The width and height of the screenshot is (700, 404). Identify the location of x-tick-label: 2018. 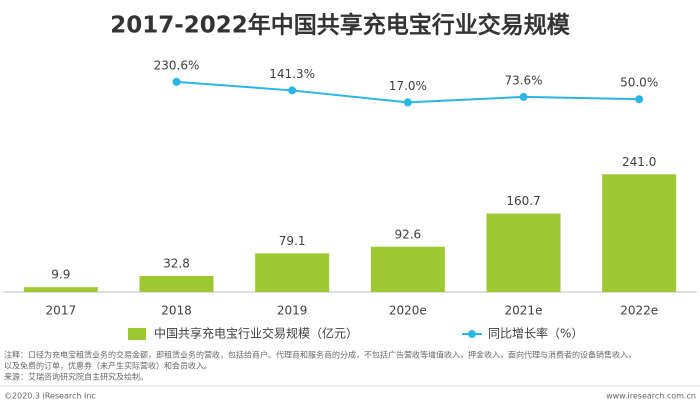
(176, 311).